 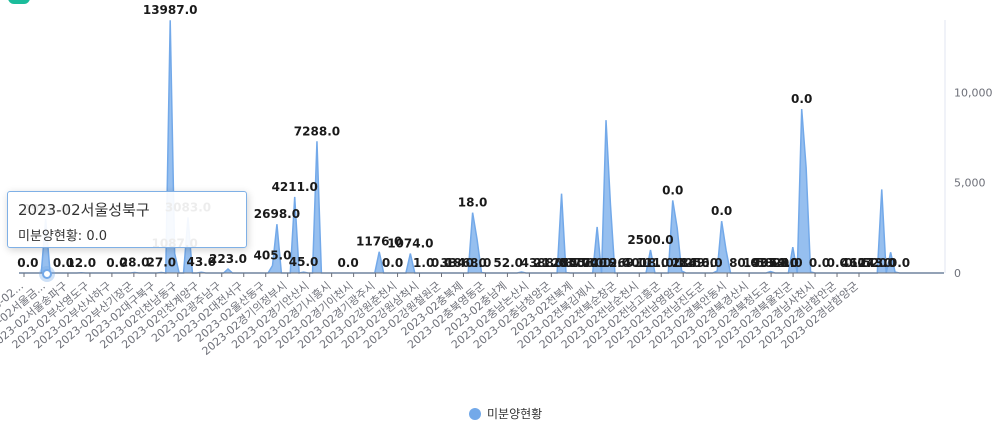 What do you see at coordinates (202, 262) in the screenshot?
I see `data-label: 43.0` at bounding box center [202, 262].